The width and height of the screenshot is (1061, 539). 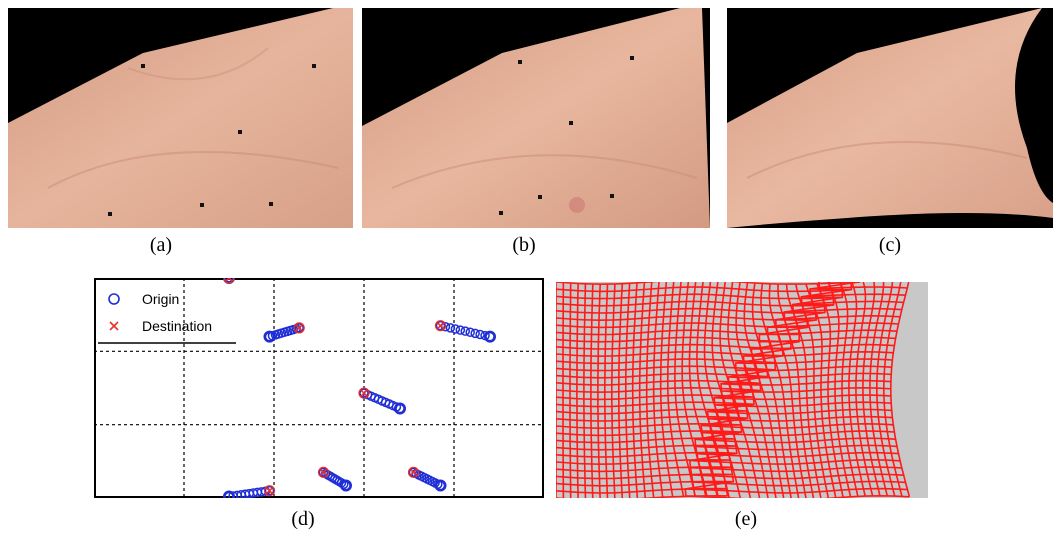 What do you see at coordinates (536, 118) in the screenshot?
I see `skin-image-b` at bounding box center [536, 118].